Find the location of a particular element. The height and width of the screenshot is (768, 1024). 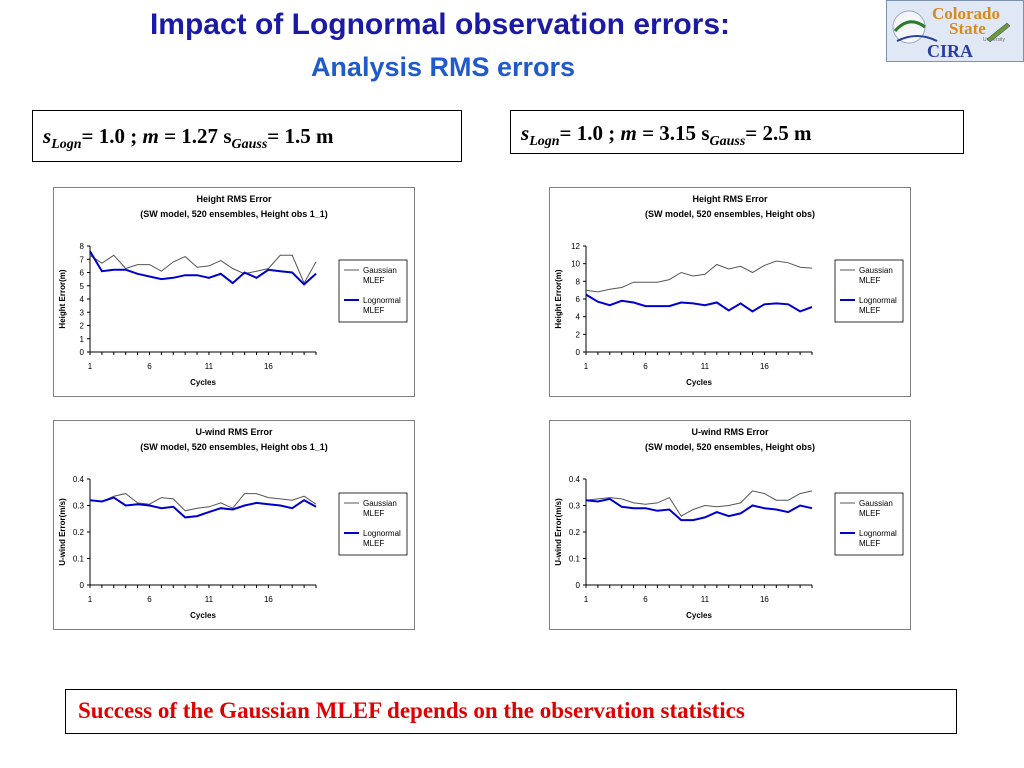

logo-line2: State is located at coordinates (967, 28).